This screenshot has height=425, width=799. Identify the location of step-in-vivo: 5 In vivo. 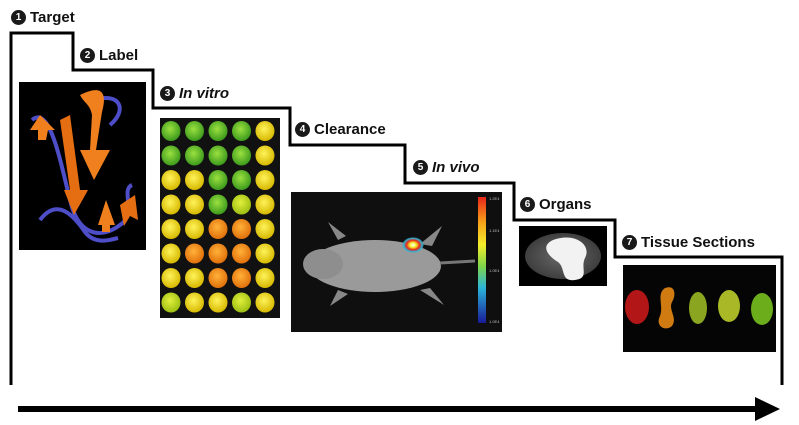
(446, 167).